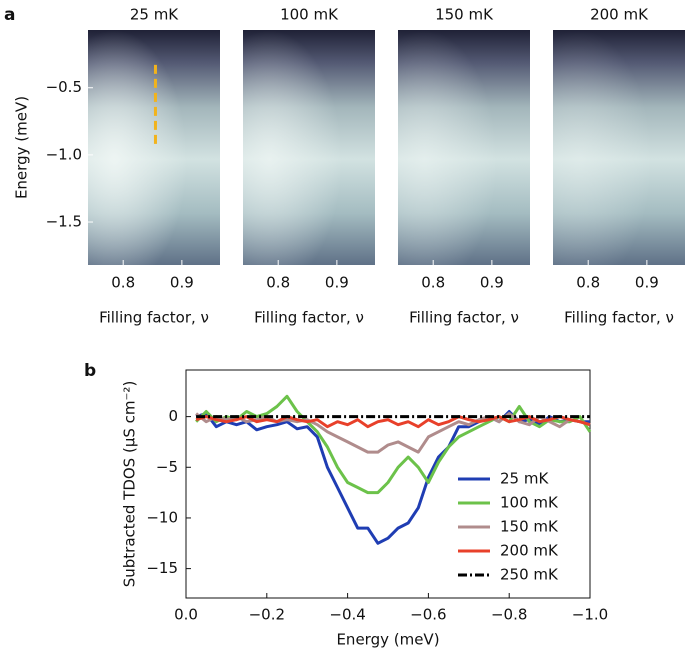 The width and height of the screenshot is (685, 658). What do you see at coordinates (64, 87) in the screenshot?
I see `y-tick-label: −0.5` at bounding box center [64, 87].